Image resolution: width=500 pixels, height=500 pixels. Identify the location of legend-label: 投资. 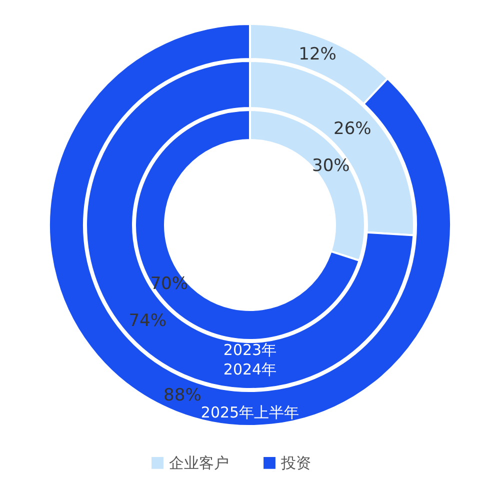
(295, 463).